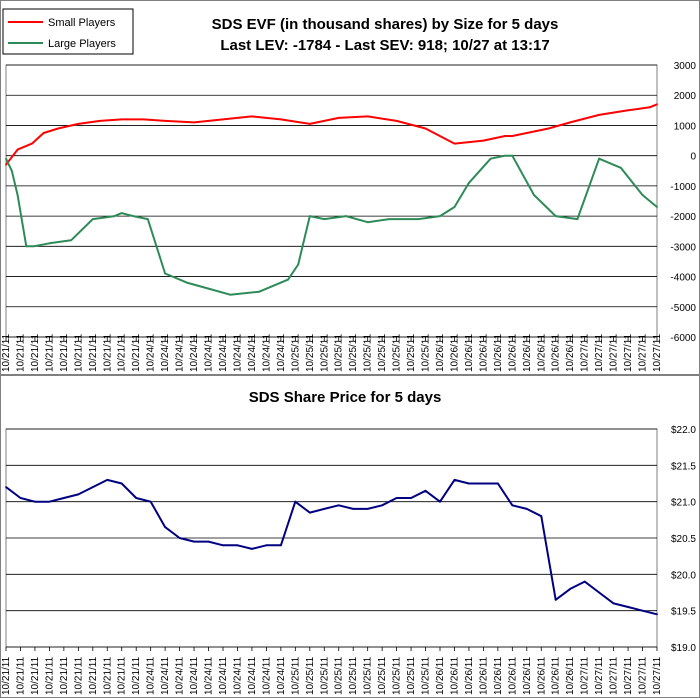 Image resolution: width=700 pixels, height=698 pixels. What do you see at coordinates (683, 575) in the screenshot?
I see `price-y-tick-label: $20.0` at bounding box center [683, 575].